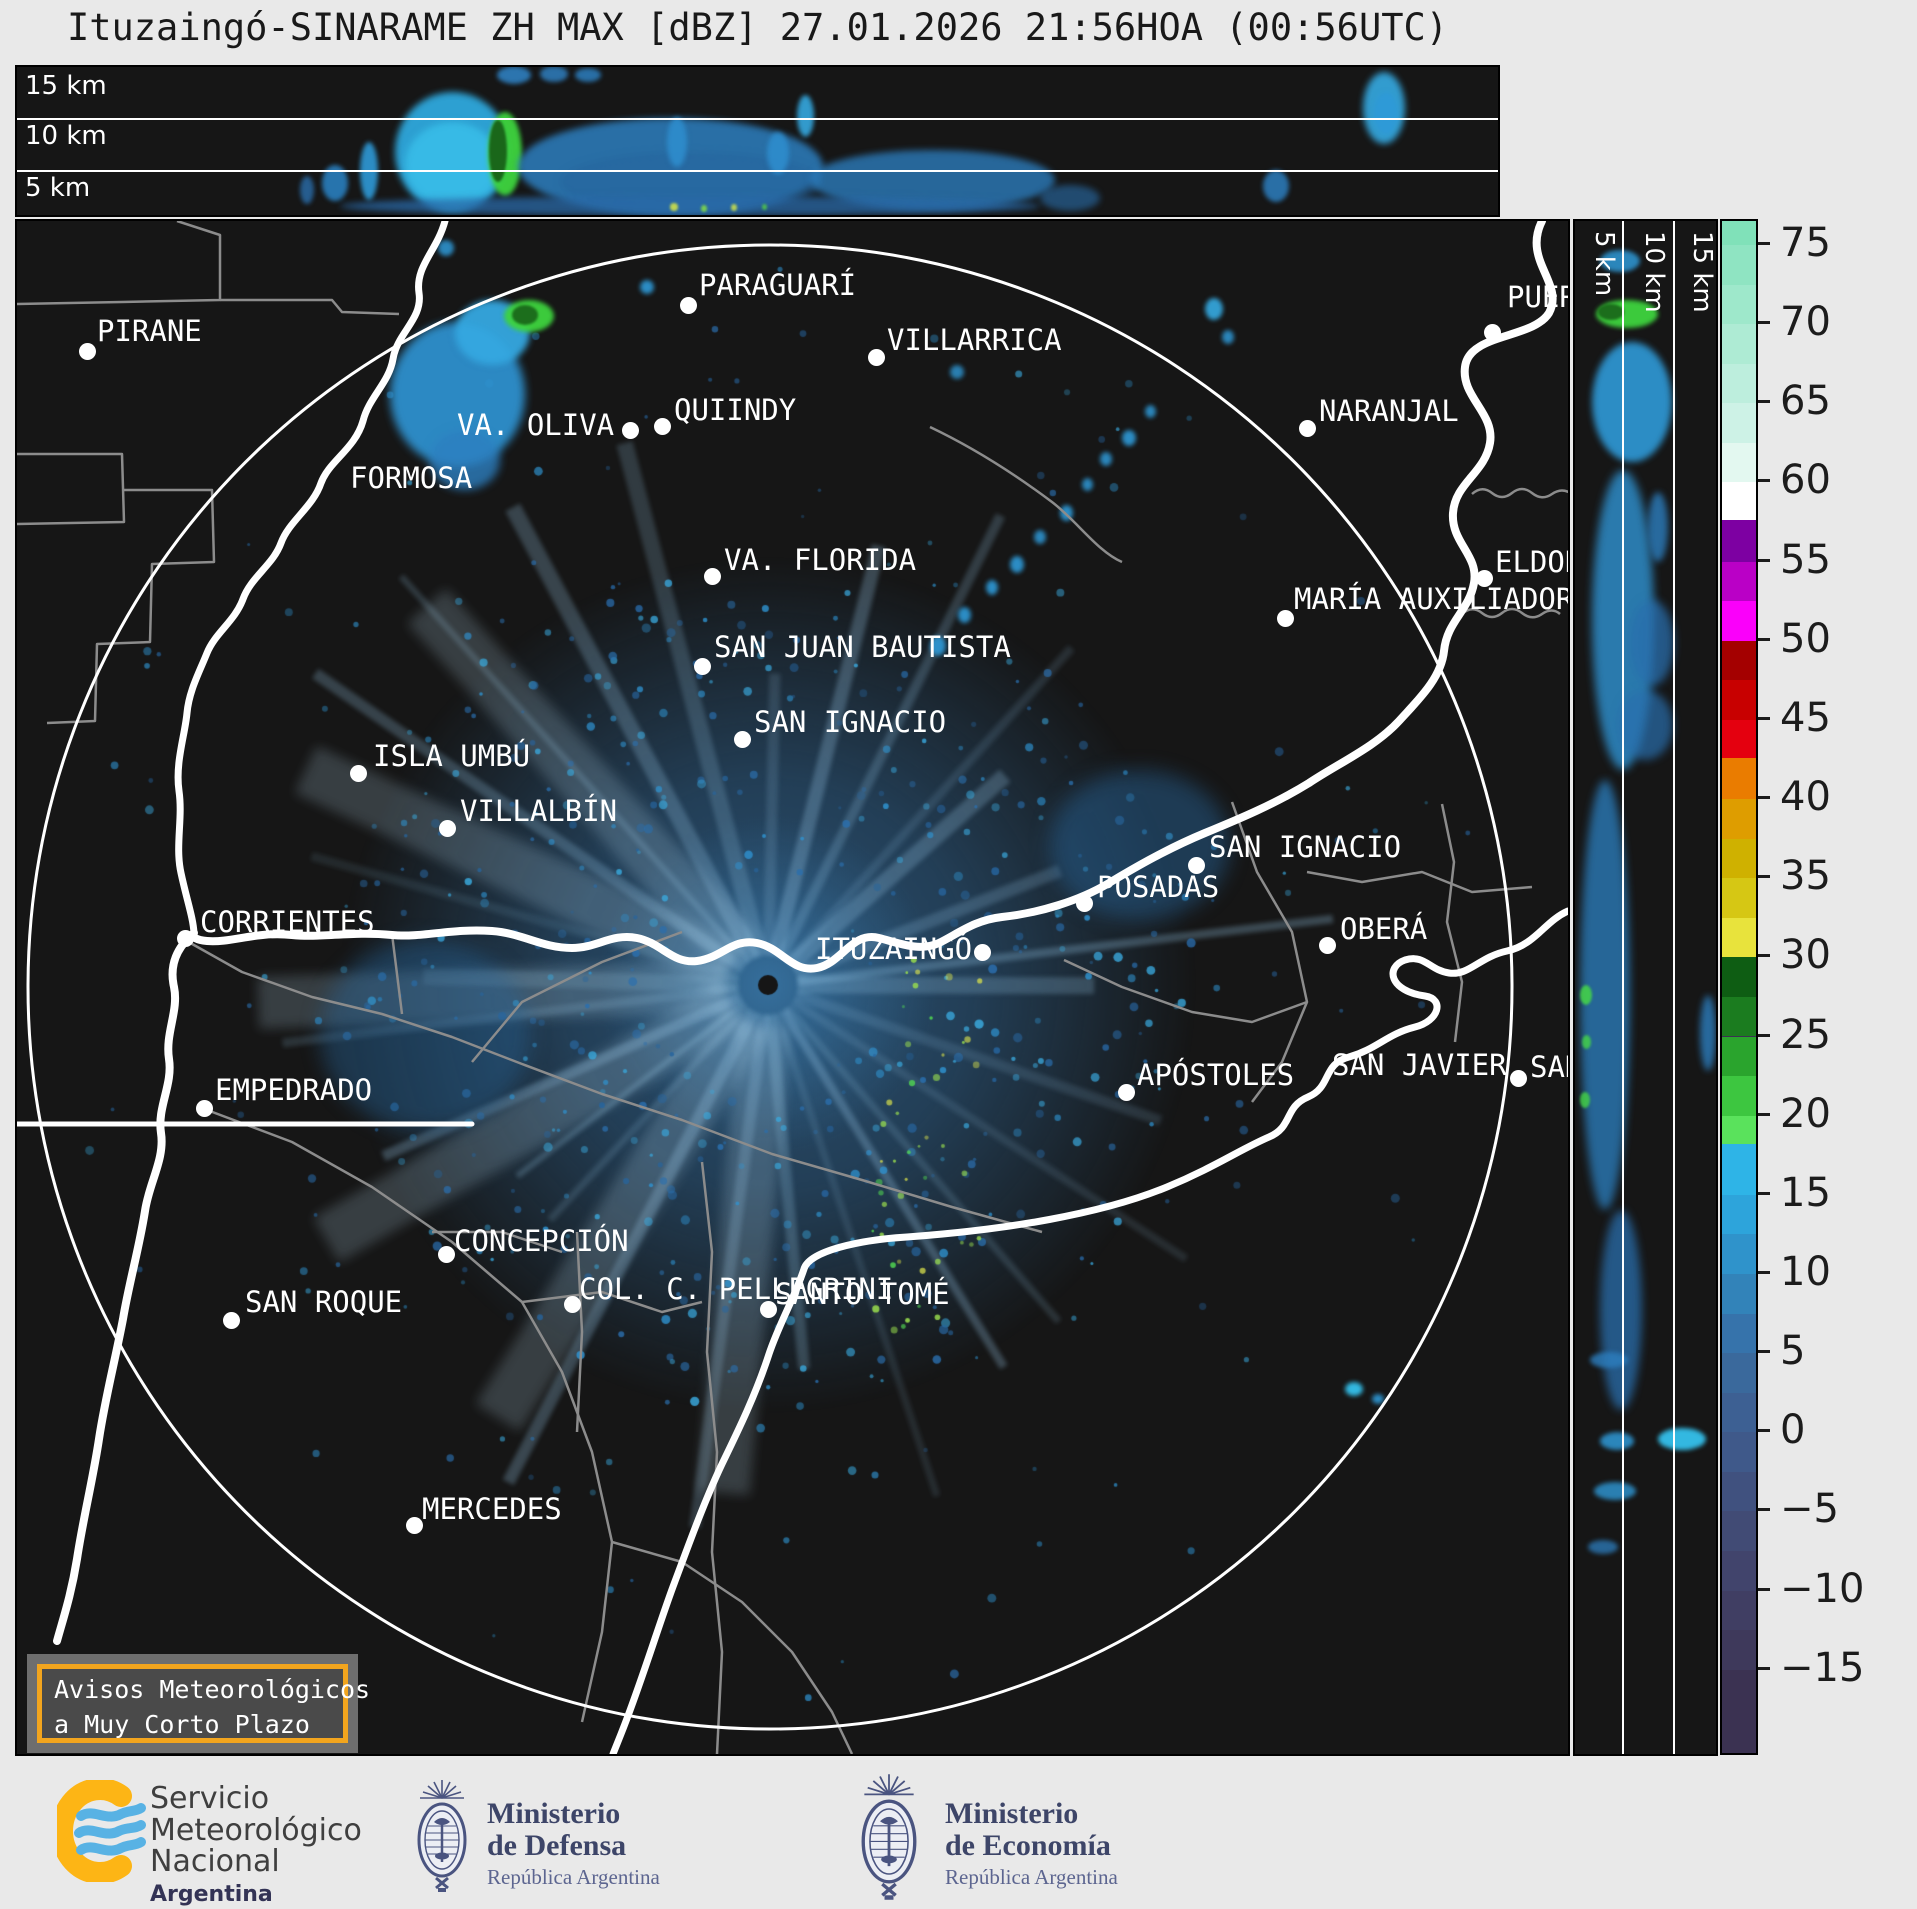 This screenshot has width=1917, height=1909. What do you see at coordinates (1805, 638) in the screenshot?
I see `colorbar-tick-label: 50` at bounding box center [1805, 638].